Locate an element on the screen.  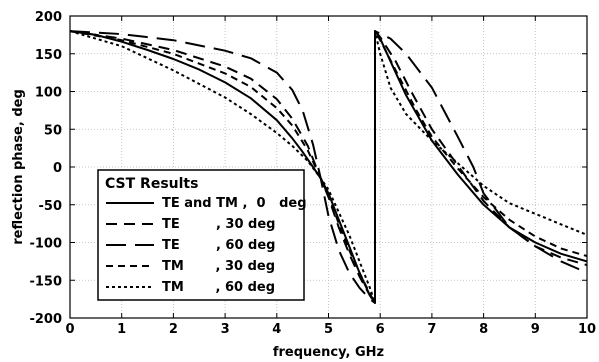
y-tick-label: 100 is located at coordinates (48, 93).